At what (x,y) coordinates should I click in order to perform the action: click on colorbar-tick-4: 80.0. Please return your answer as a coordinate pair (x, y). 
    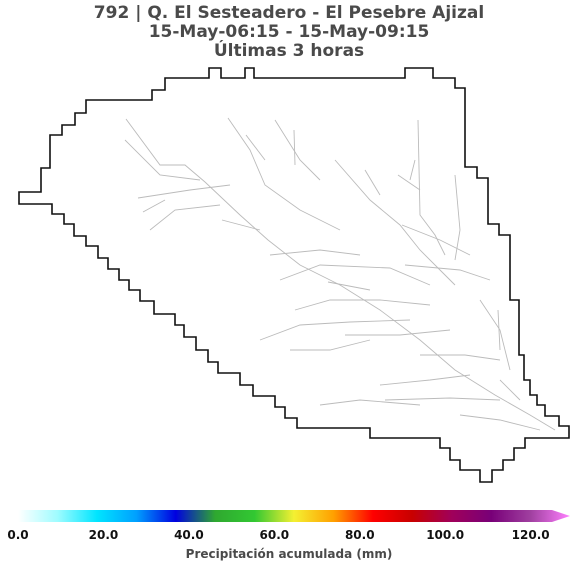
    Looking at the image, I should click on (359, 535).